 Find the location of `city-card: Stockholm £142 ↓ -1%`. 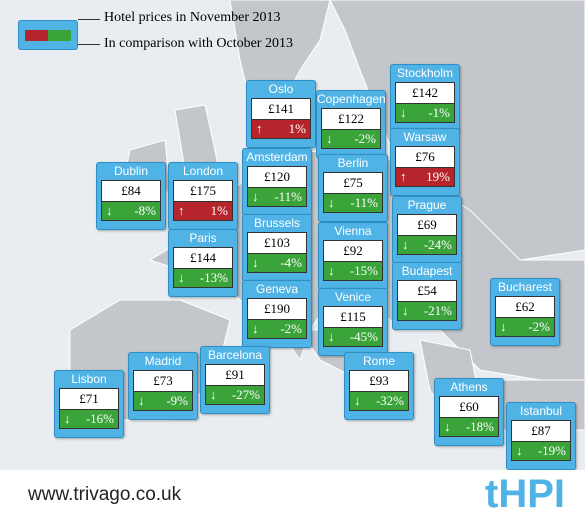

city-card: Stockholm £142 ↓ -1% is located at coordinates (425, 98).